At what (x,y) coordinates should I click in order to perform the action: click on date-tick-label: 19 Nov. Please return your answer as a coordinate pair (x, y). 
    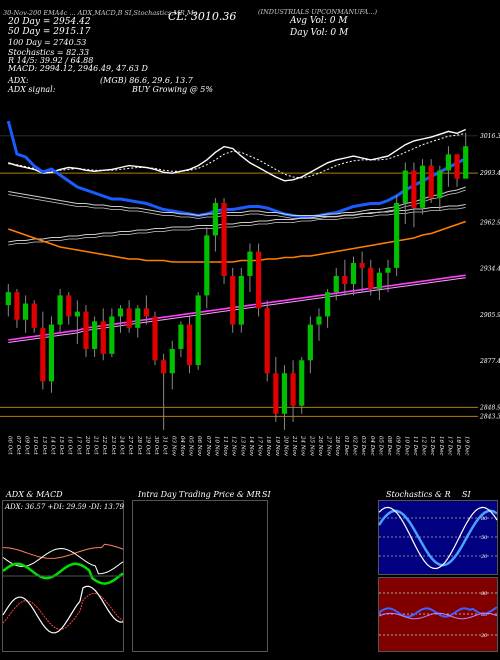
    Looking at the image, I should click on (277, 446).